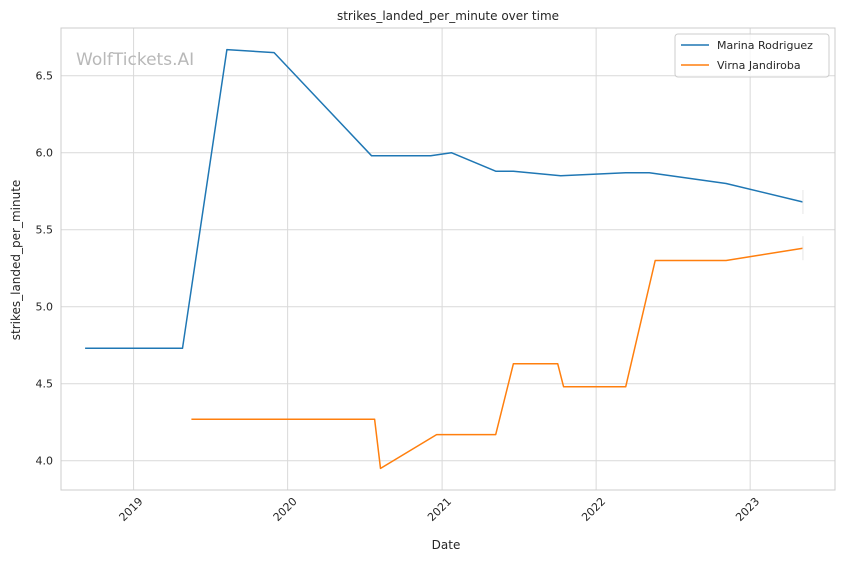 This screenshot has width=844, height=561. What do you see at coordinates (765, 45) in the screenshot?
I see `legend-label-marina-rodriguez: Marina Rodriguez` at bounding box center [765, 45].